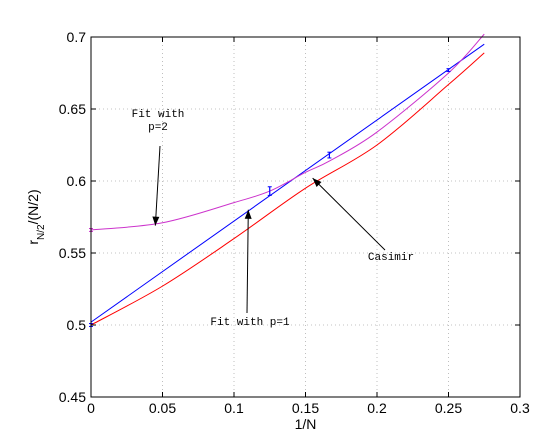  I want to click on x-tick-label: 0.2, so click(377, 408).